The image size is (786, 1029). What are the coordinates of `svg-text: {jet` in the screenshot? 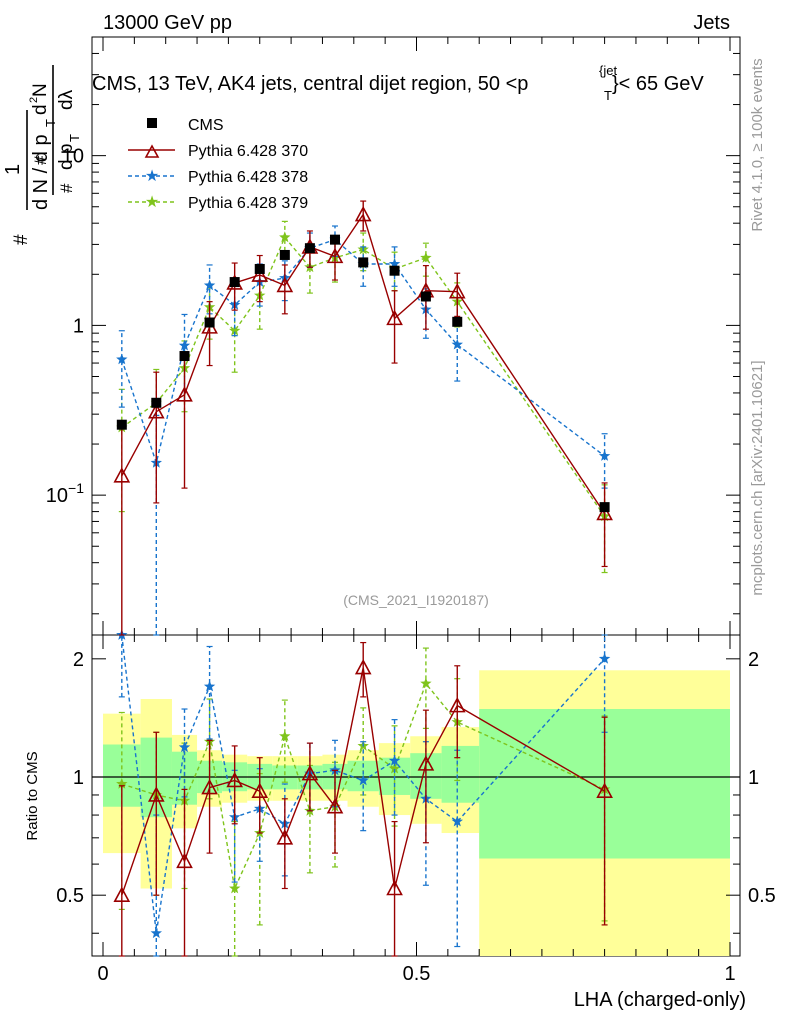 It's located at (608, 70).